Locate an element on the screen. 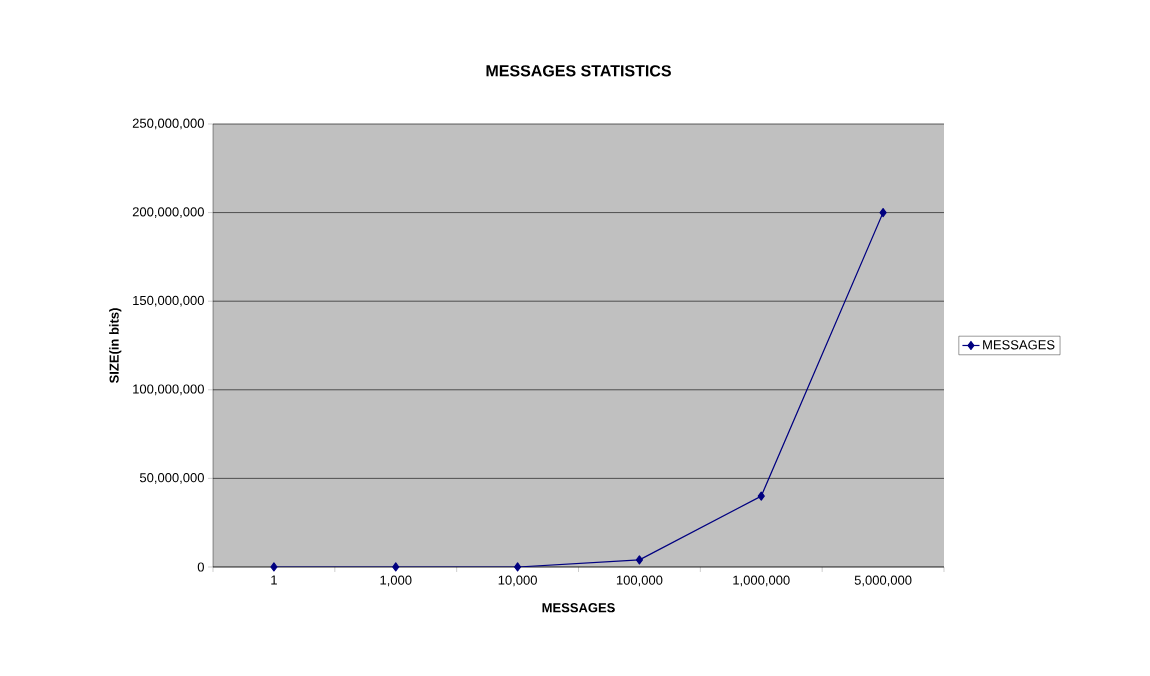  x-axis-title: MESSAGES is located at coordinates (578, 608).